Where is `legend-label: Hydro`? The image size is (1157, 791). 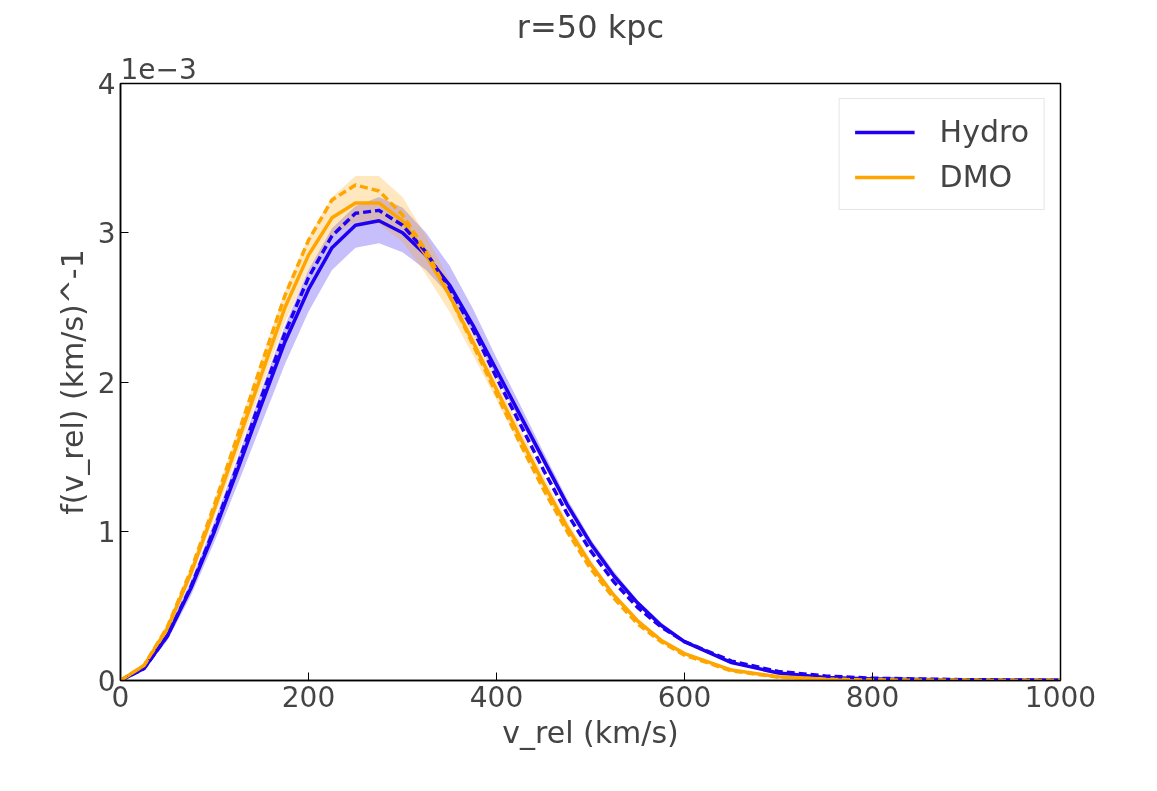 legend-label: Hydro is located at coordinates (984, 131).